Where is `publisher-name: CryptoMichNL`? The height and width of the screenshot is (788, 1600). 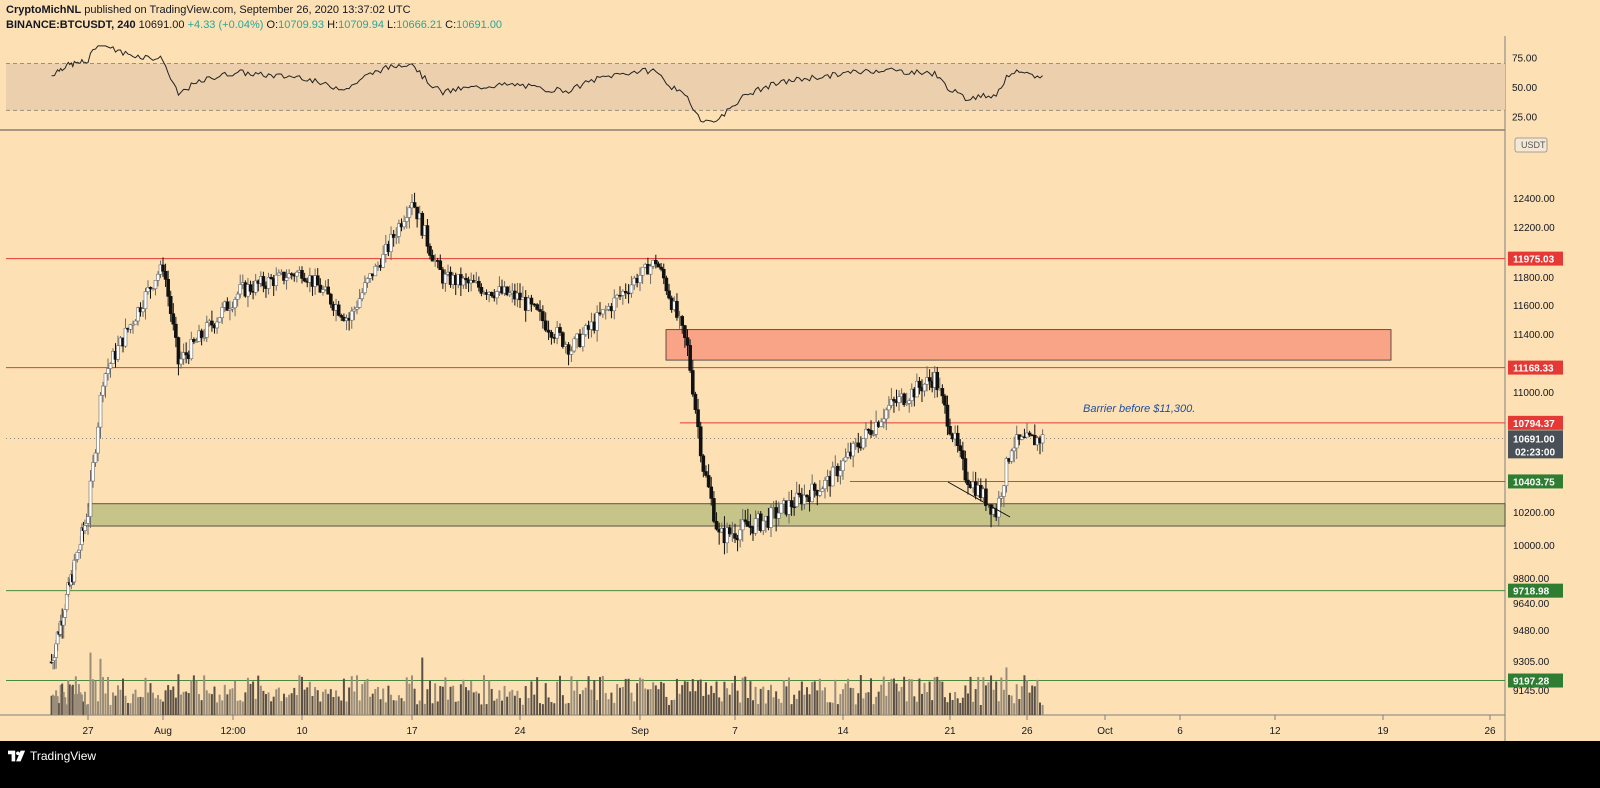 publisher-name: CryptoMichNL is located at coordinates (44, 10).